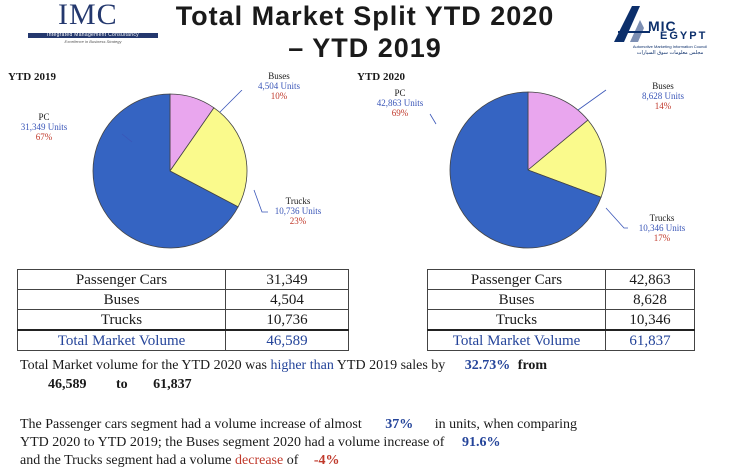 This screenshot has width=747, height=472. What do you see at coordinates (145, 365) in the screenshot?
I see `summary-text: Total Market volume for the YTD 2020 was` at bounding box center [145, 365].